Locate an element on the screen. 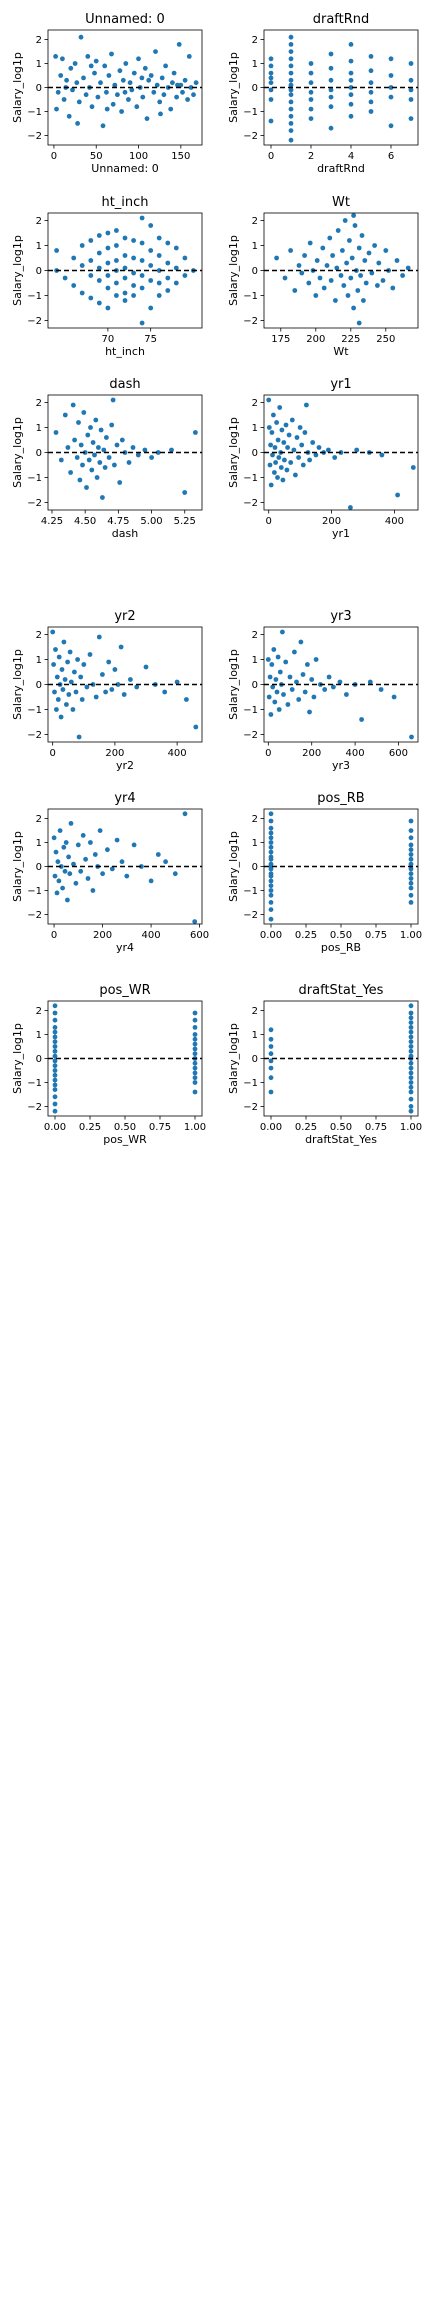 Image resolution: width=432 pixels, height=2304 pixels. x-tick-label: 1.00 is located at coordinates (195, 1127).